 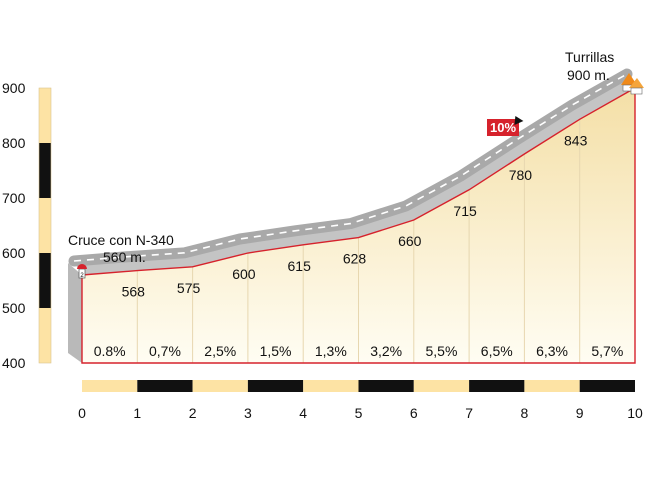 What do you see at coordinates (300, 266) in the screenshot?
I see `elevation-point-label: 615` at bounding box center [300, 266].